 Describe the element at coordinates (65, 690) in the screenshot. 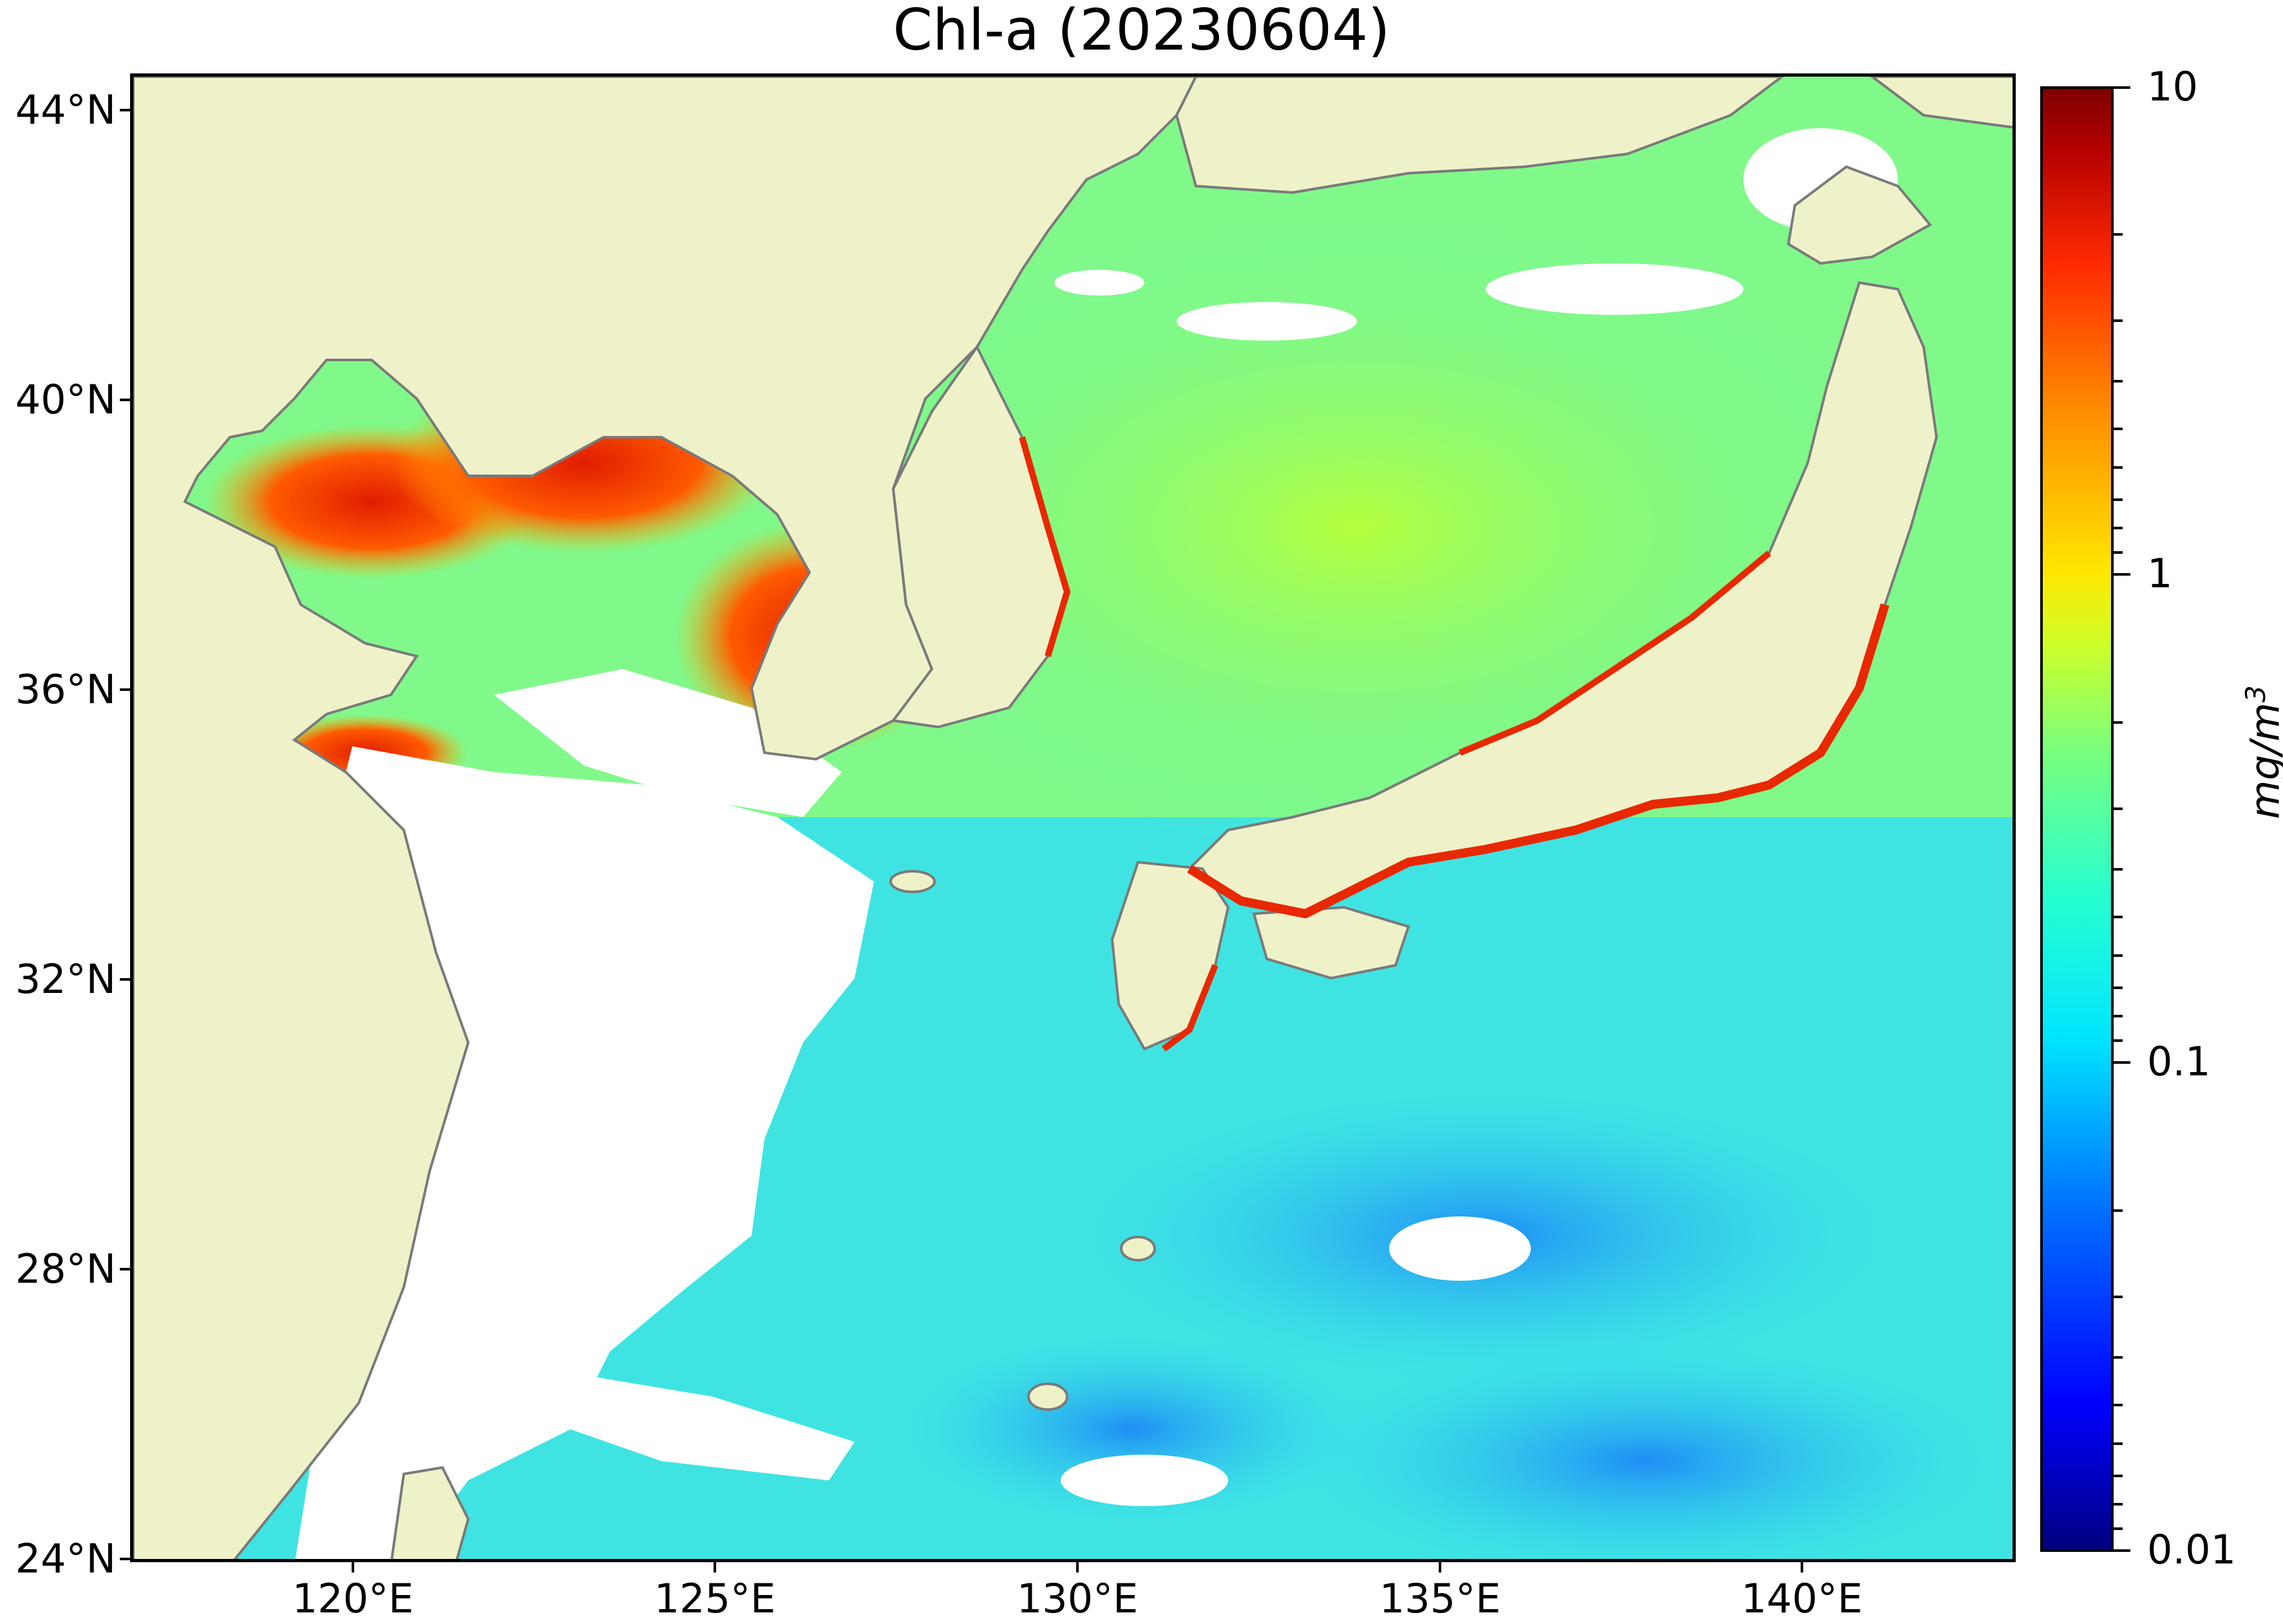

I see `lat-label-36: 36°N` at that location.